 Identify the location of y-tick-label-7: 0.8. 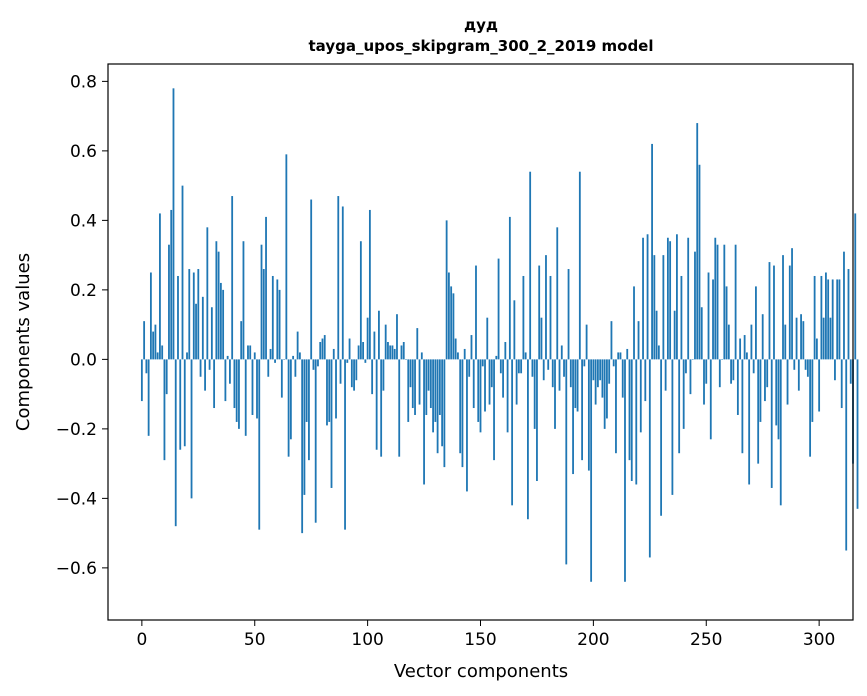
(83, 82).